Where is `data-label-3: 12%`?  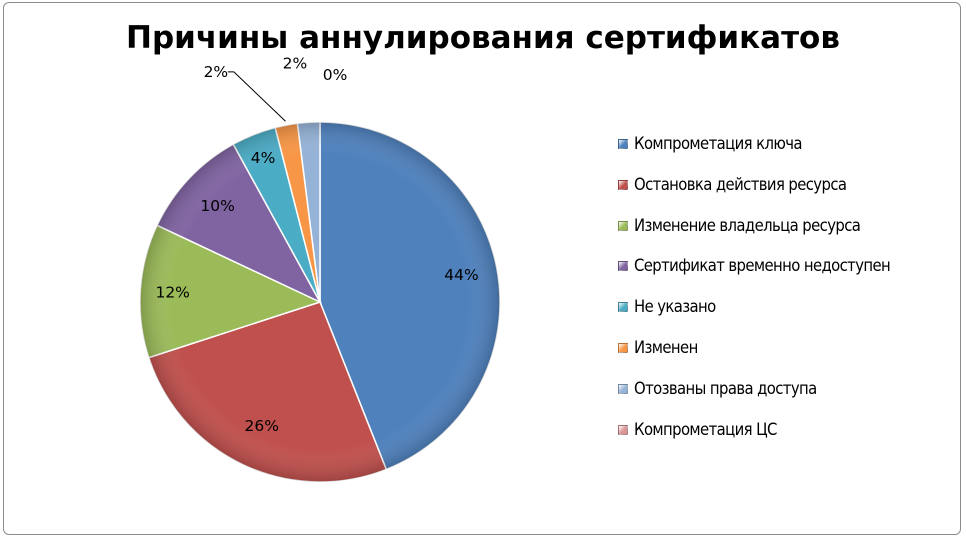 data-label-3: 12% is located at coordinates (172, 293).